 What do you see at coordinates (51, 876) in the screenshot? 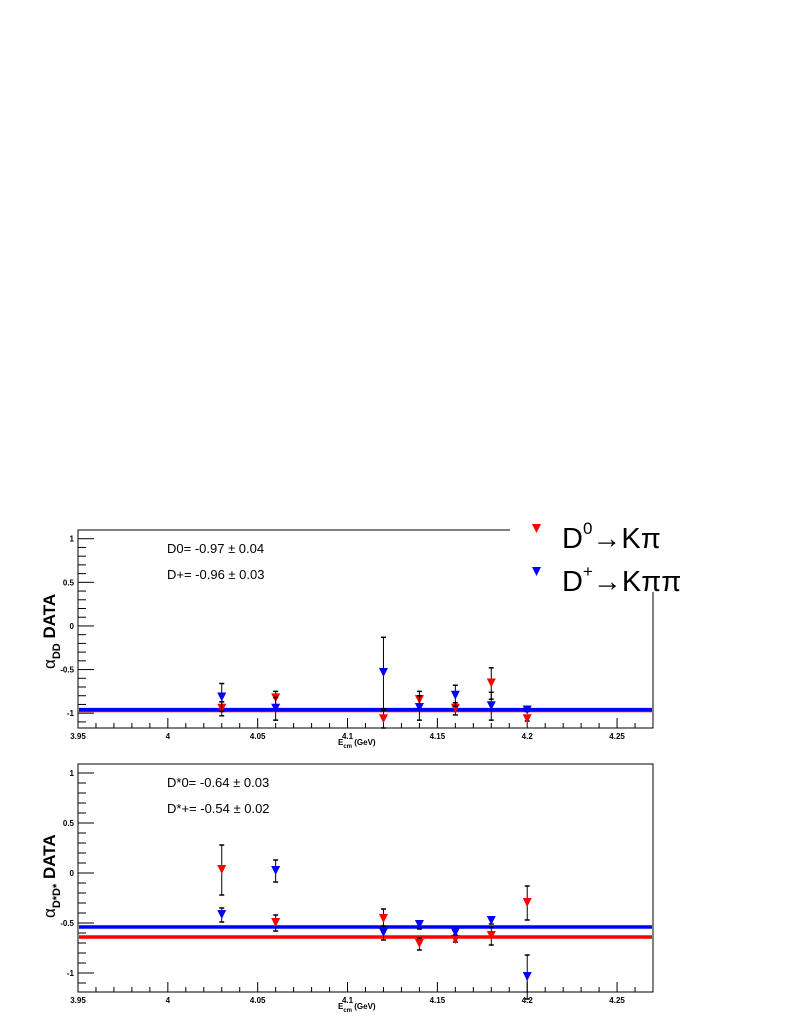
I see `y-axis-label: αD*D* DATA` at bounding box center [51, 876].